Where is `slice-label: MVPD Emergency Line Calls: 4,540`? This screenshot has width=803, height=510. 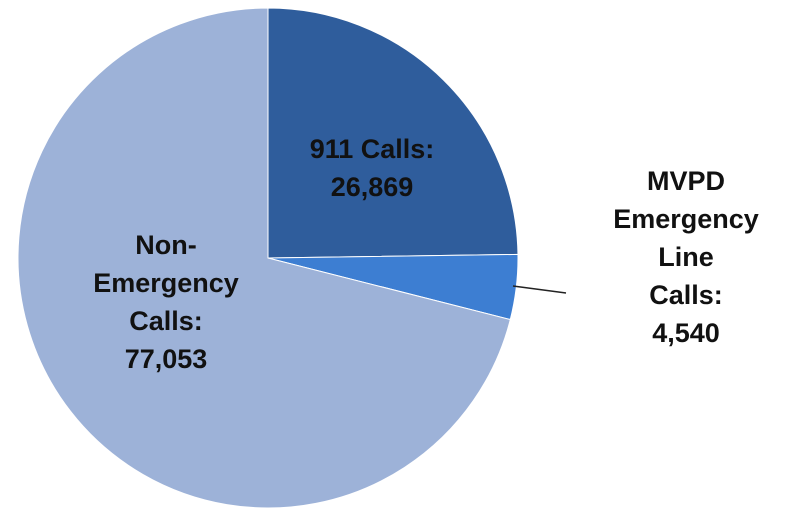 slice-label: MVPD Emergency Line Calls: 4,540 is located at coordinates (686, 257).